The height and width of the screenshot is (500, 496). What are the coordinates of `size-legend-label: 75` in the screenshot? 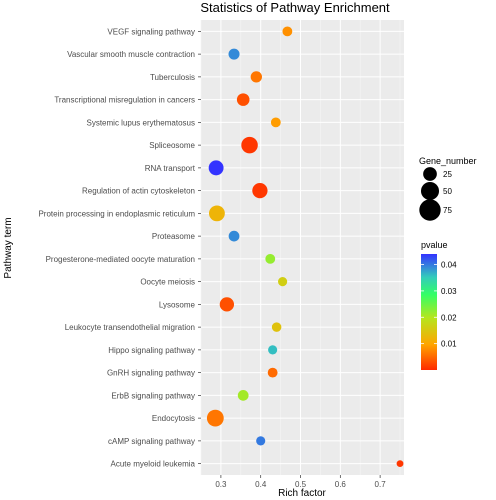 It's located at (447, 210).